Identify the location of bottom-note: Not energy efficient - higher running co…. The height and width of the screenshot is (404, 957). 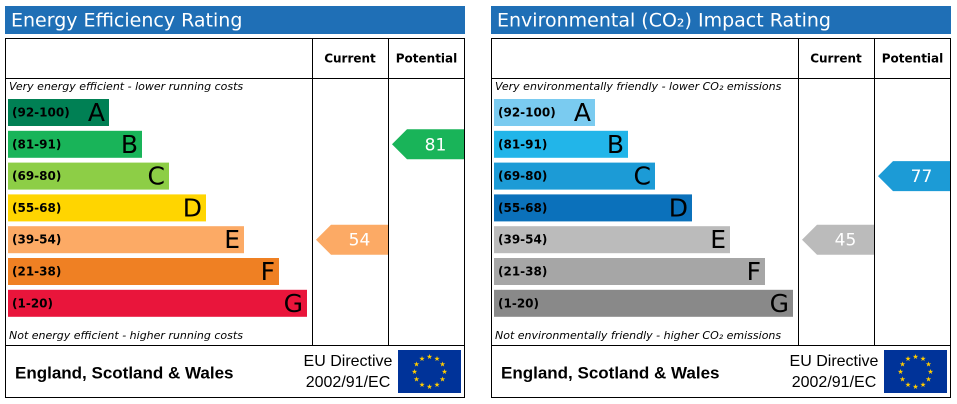
(126, 335).